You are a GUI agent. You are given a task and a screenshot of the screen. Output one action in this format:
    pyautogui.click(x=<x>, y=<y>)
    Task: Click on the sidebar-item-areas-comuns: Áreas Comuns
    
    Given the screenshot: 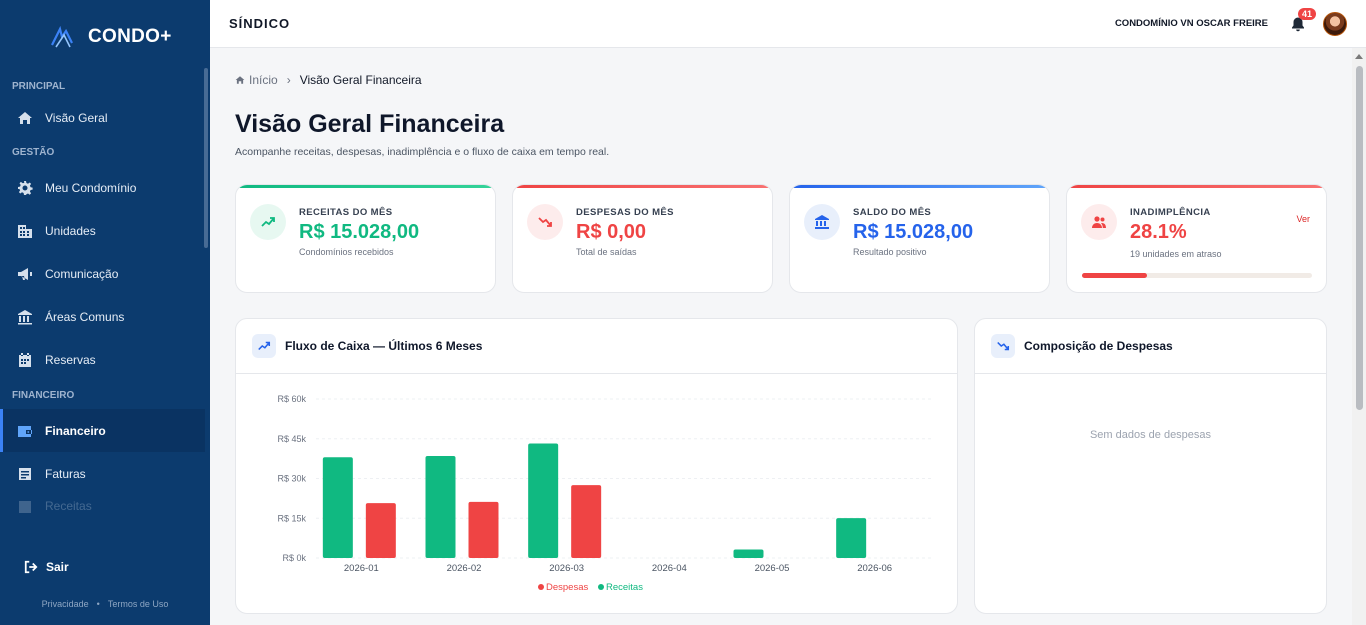 What is the action you would take?
    pyautogui.click(x=105, y=316)
    